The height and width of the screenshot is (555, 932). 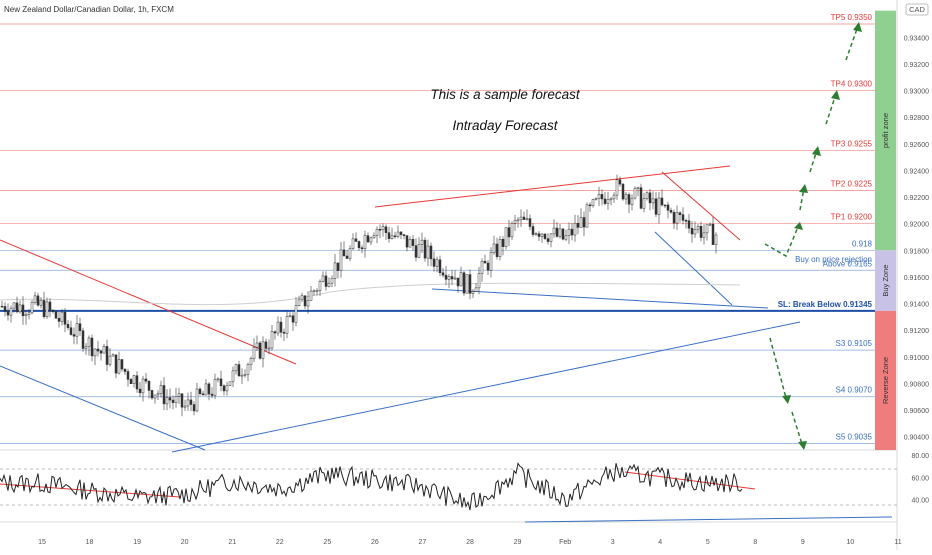 What do you see at coordinates (42, 542) in the screenshot?
I see `time-tick-0: 15` at bounding box center [42, 542].